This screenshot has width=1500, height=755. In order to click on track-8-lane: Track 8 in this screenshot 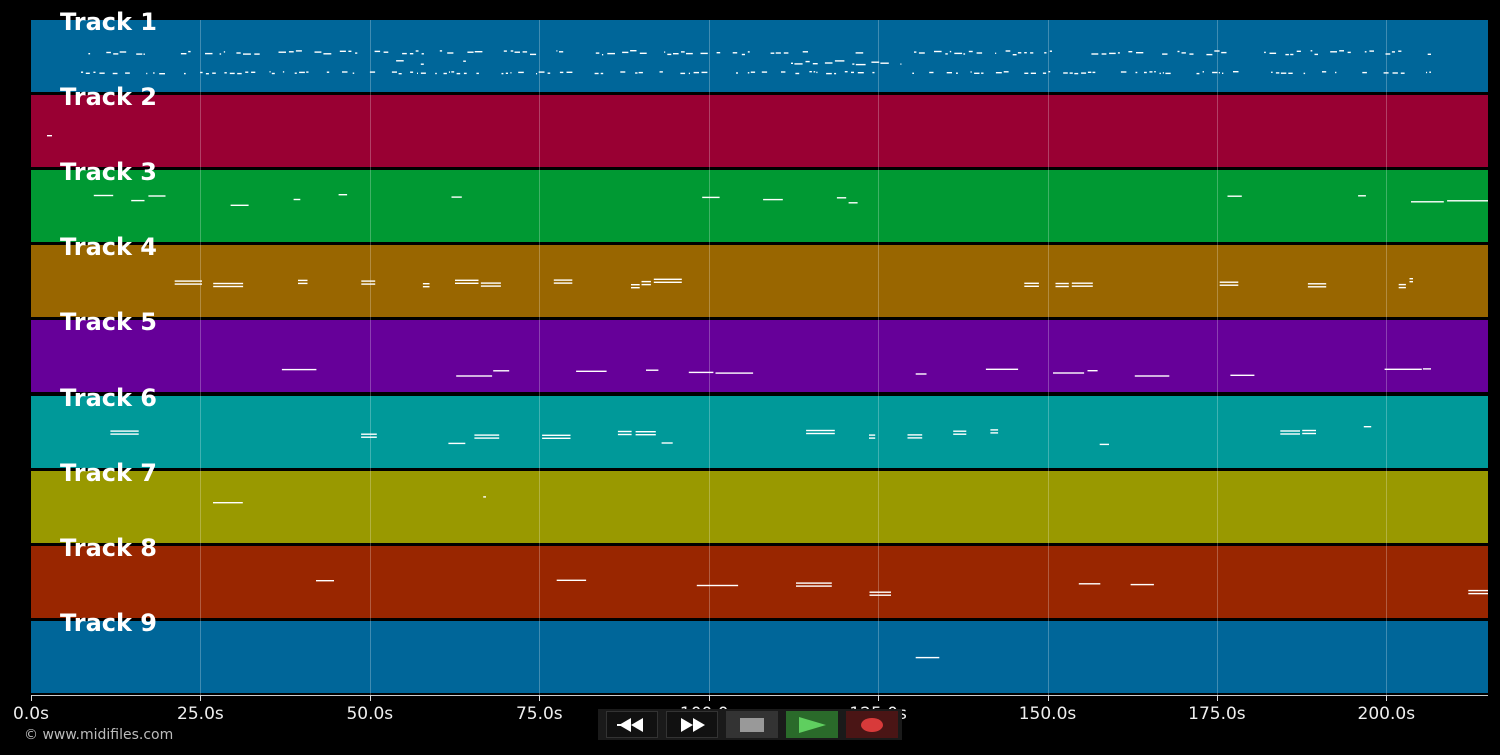, I will do `click(759, 576)`.